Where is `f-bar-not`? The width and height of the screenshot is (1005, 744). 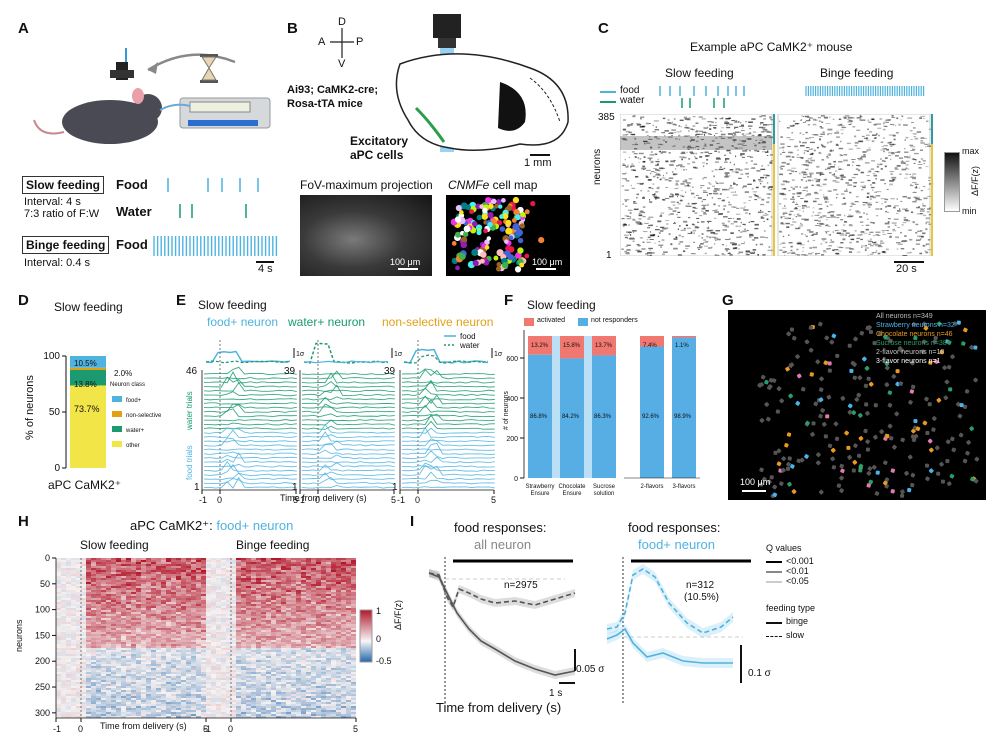 f-bar-not is located at coordinates (540, 416).